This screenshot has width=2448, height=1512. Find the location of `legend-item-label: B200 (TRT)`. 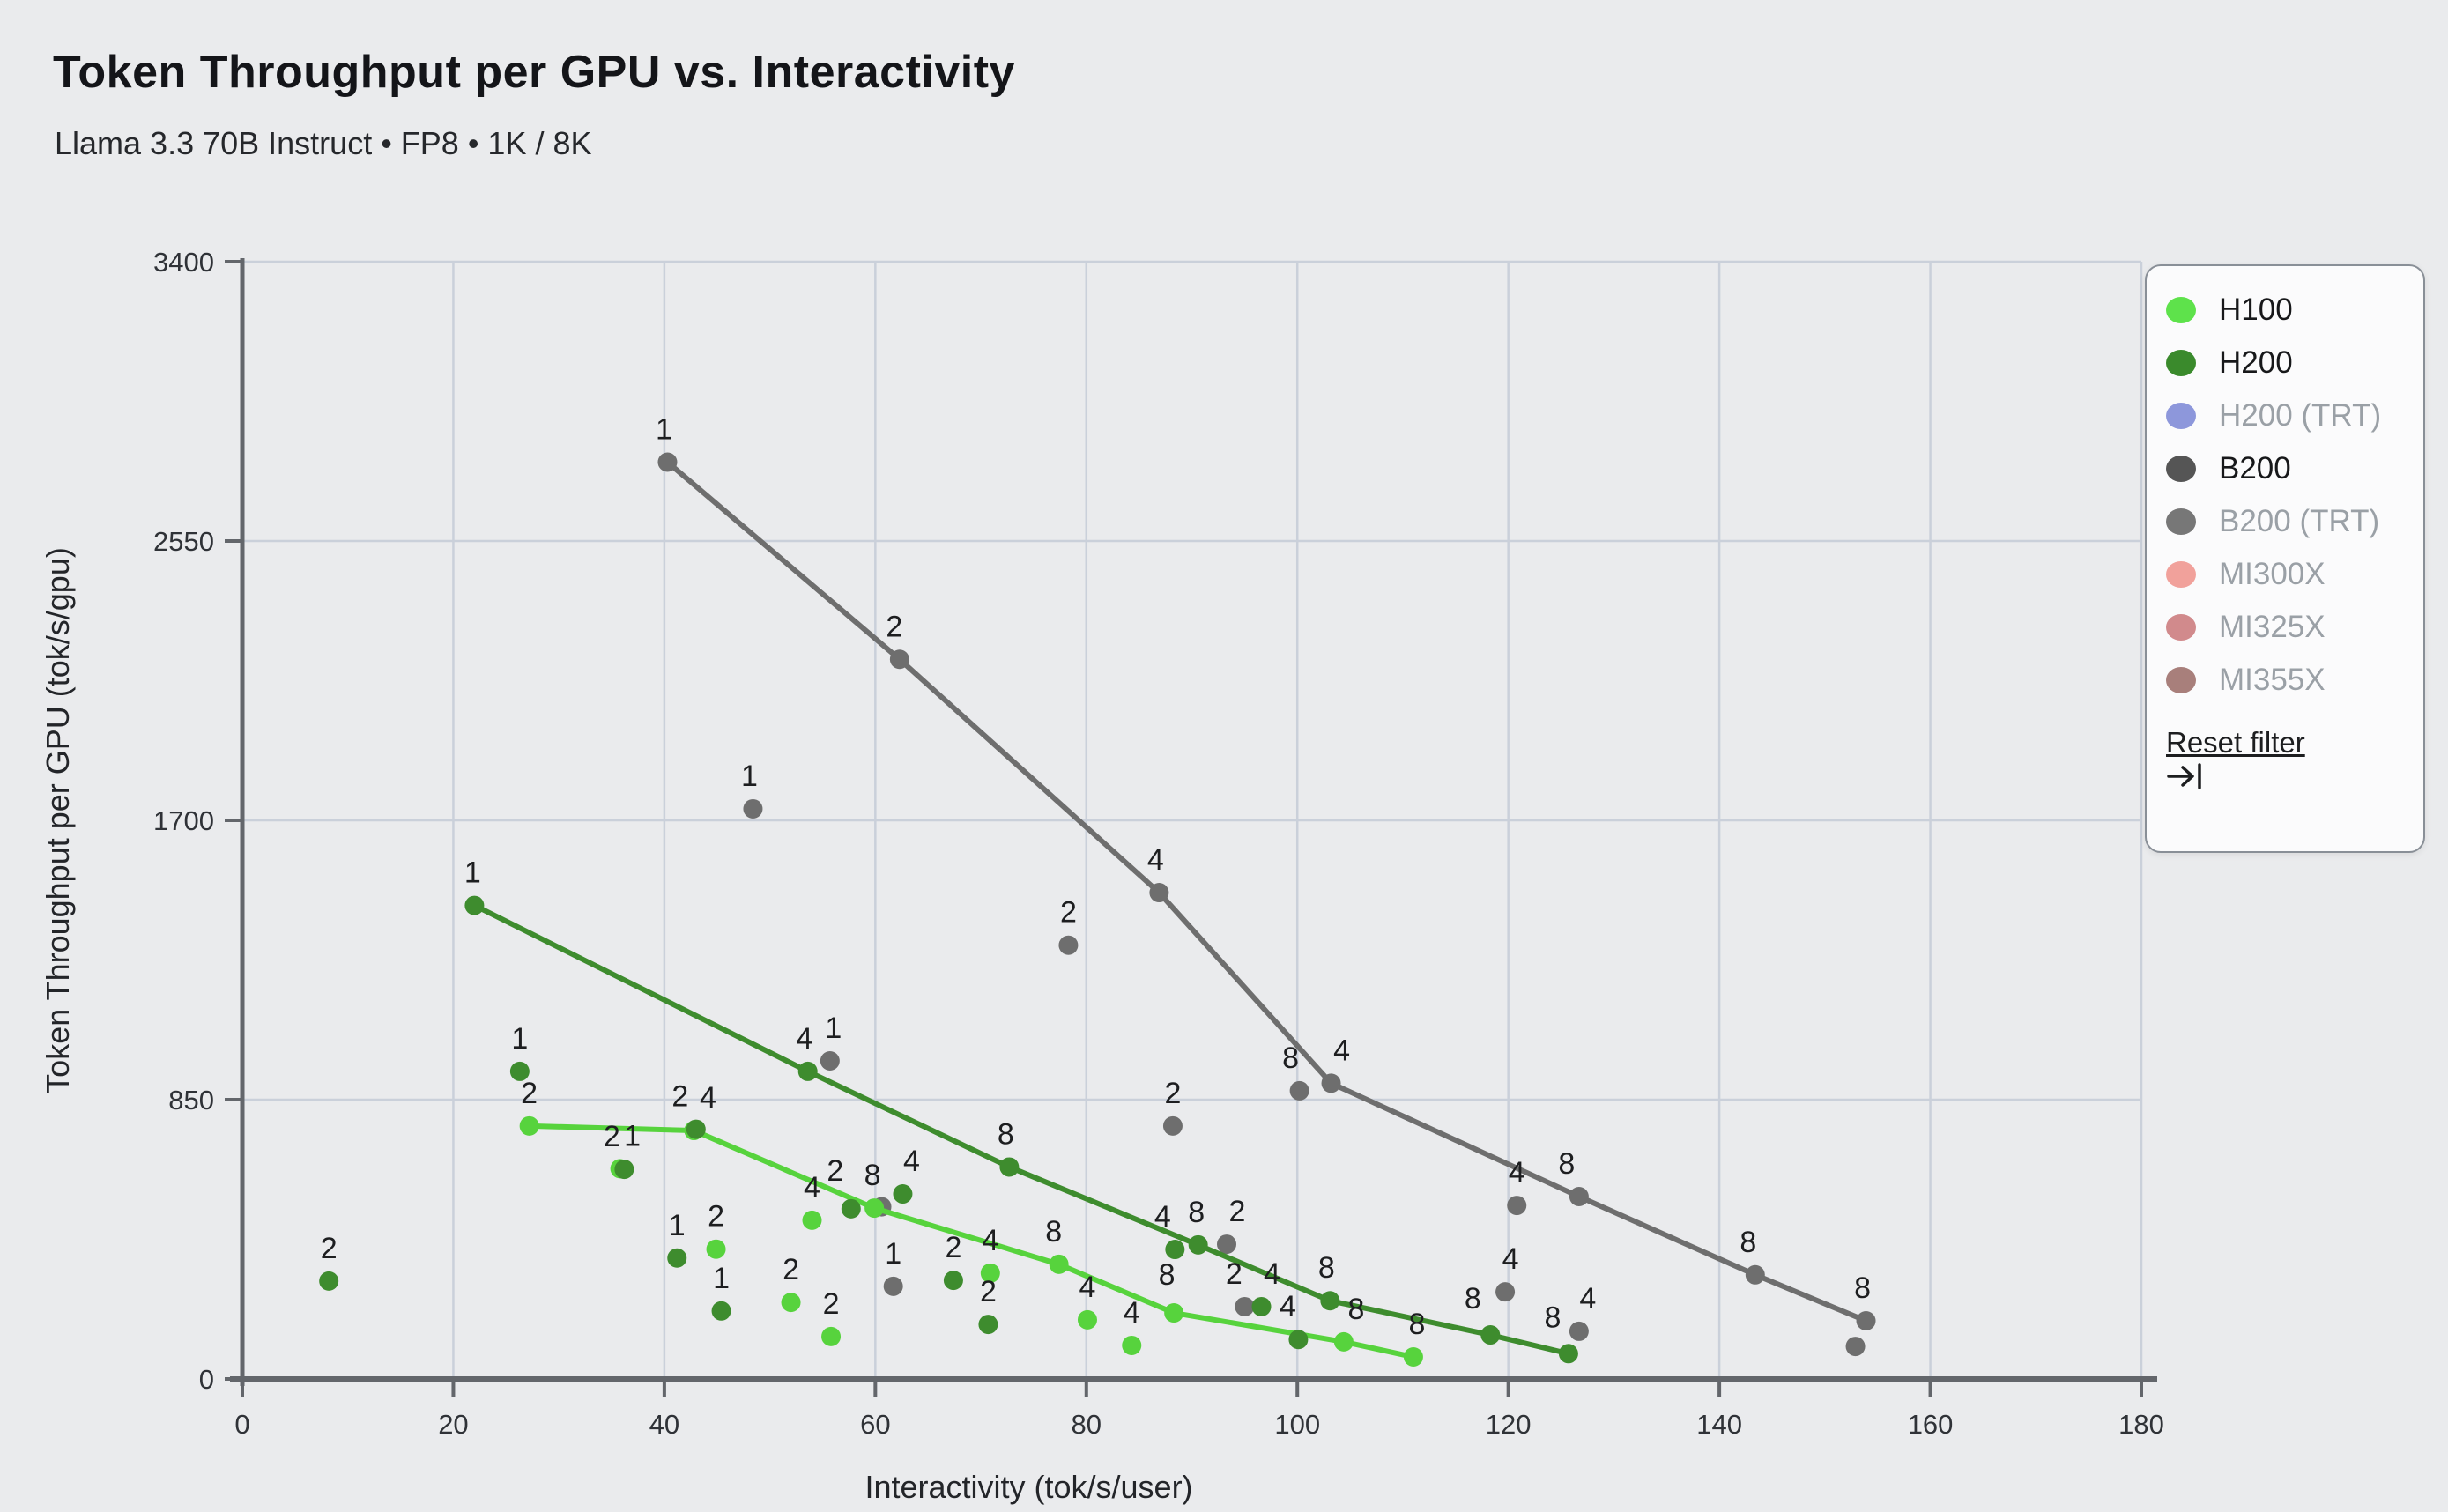

legend-item-label: B200 (TRT) is located at coordinates (2299, 521).